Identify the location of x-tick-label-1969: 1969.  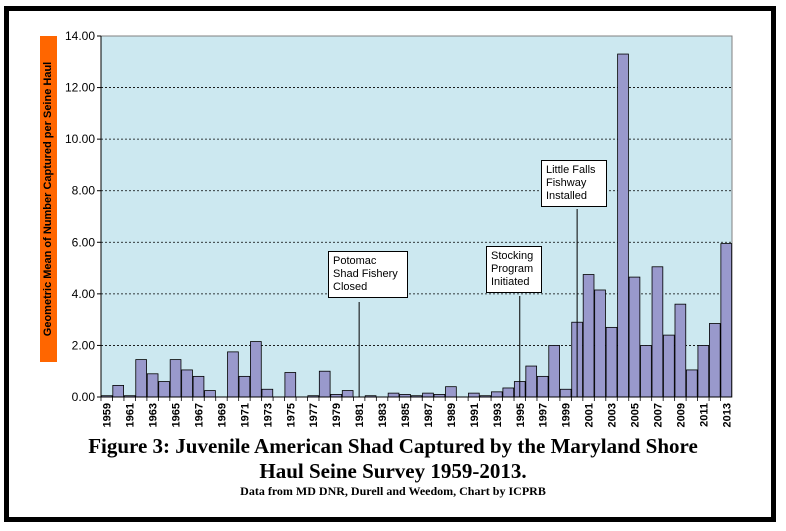
(222, 415).